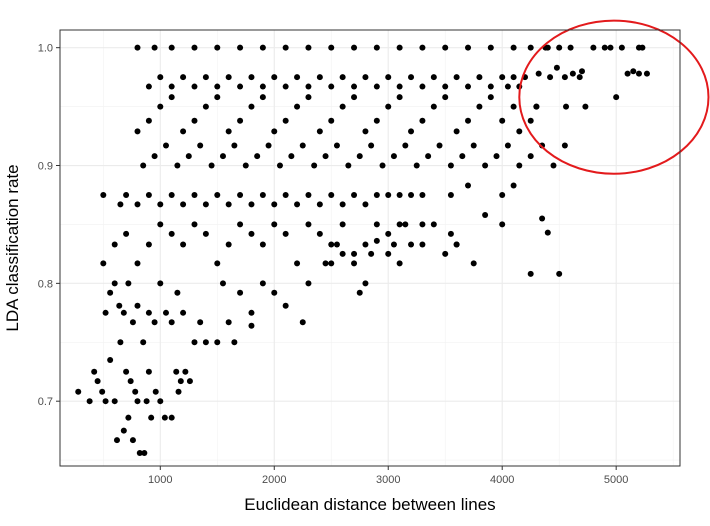 Image resolution: width=710 pixels, height=526 pixels. Describe the element at coordinates (388, 476) in the screenshot. I see `x-axis-ticks: 1000 2000 3000 4000 5000` at that location.